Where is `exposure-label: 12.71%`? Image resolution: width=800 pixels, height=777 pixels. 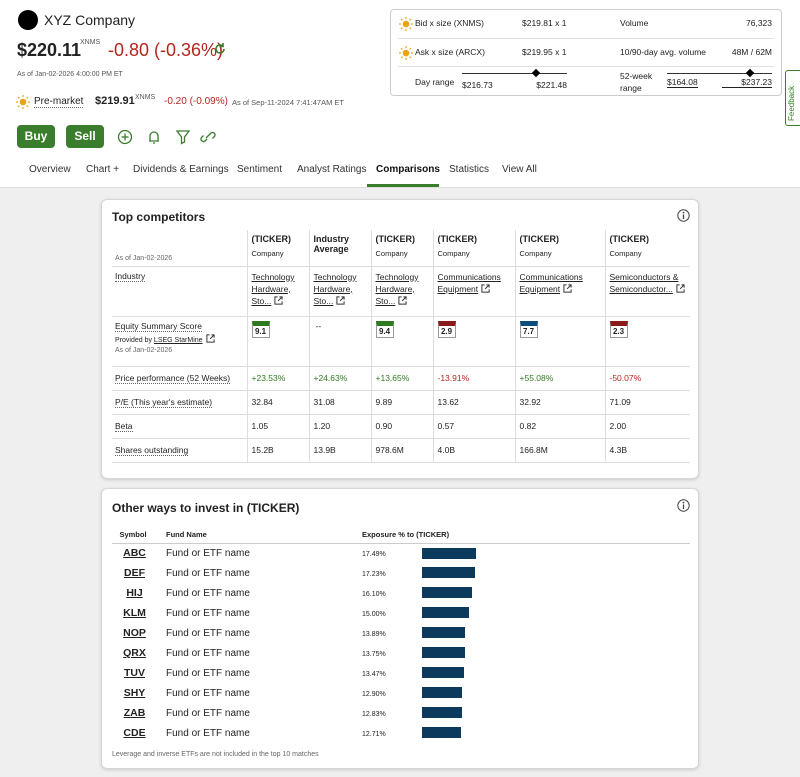 exposure-label: 12.71% is located at coordinates (392, 734).